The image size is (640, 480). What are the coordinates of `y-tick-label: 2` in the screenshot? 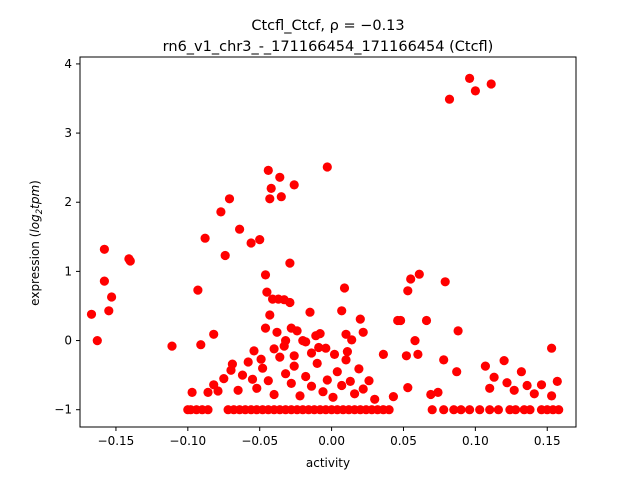 It's located at (68, 202).